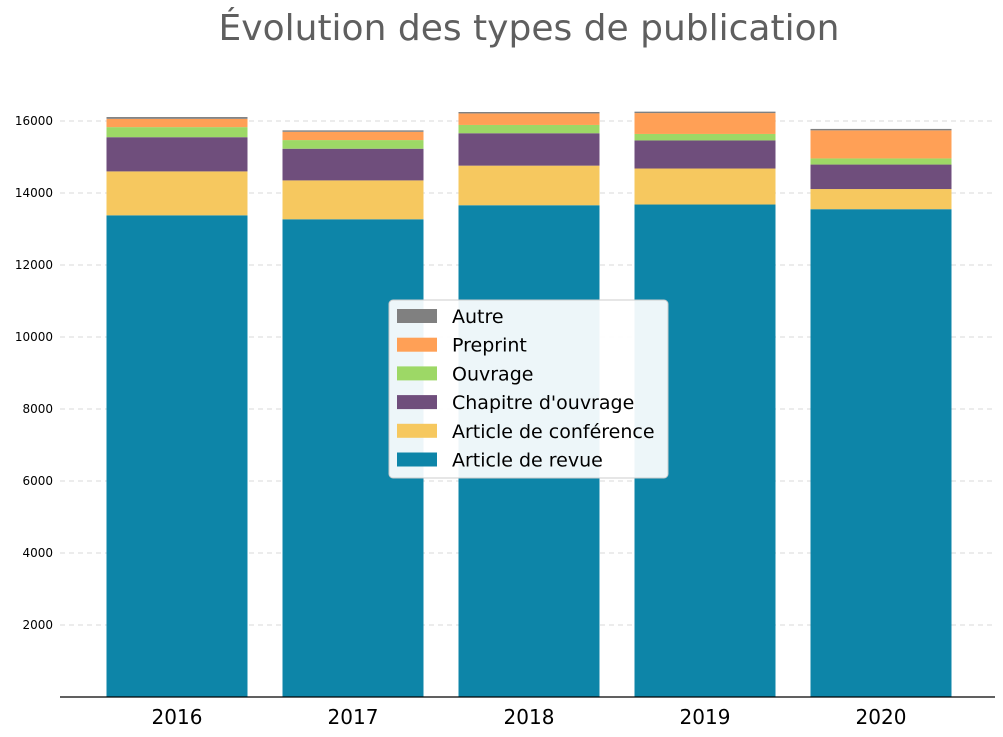 The height and width of the screenshot is (737, 1003). Describe the element at coordinates (34, 265) in the screenshot. I see `y-tick-label: 12000` at that location.